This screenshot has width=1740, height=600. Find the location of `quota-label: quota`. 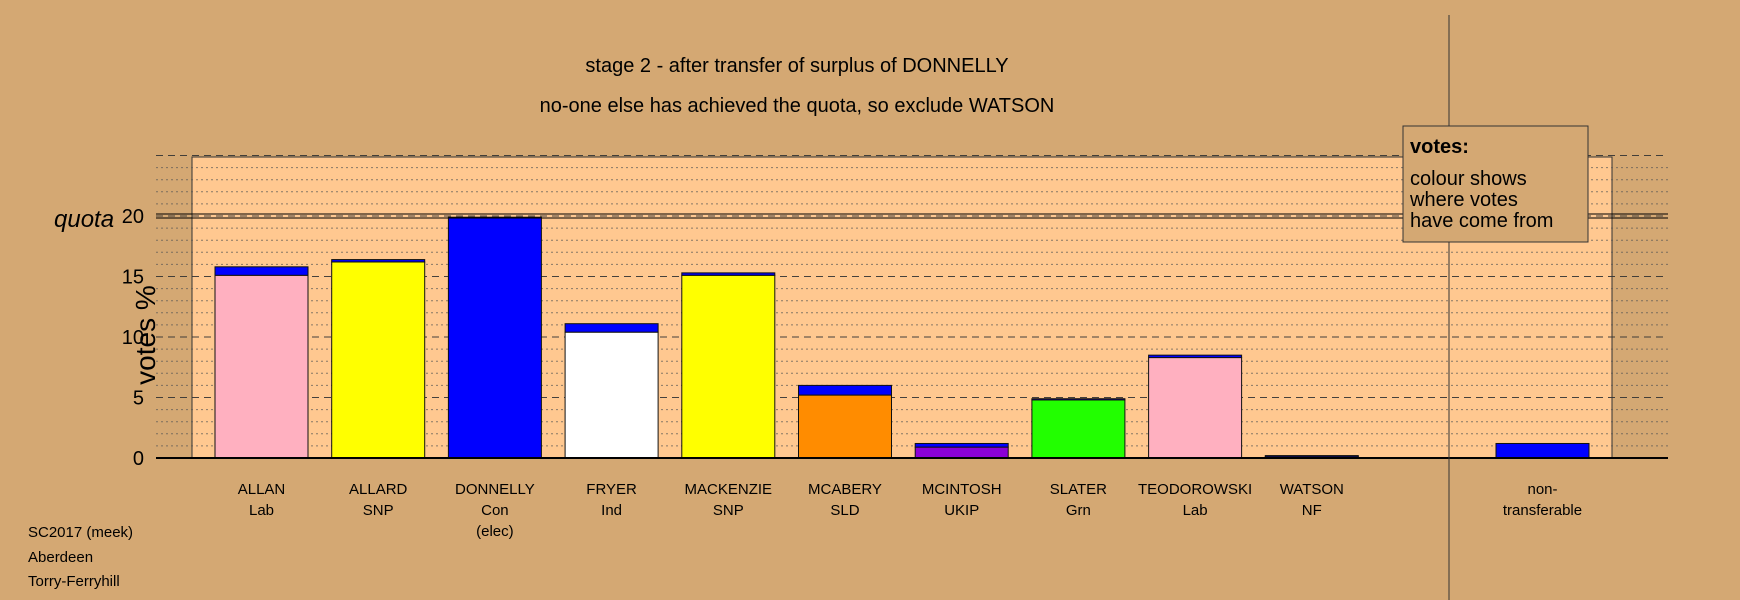

quota-label: quota is located at coordinates (84, 219).